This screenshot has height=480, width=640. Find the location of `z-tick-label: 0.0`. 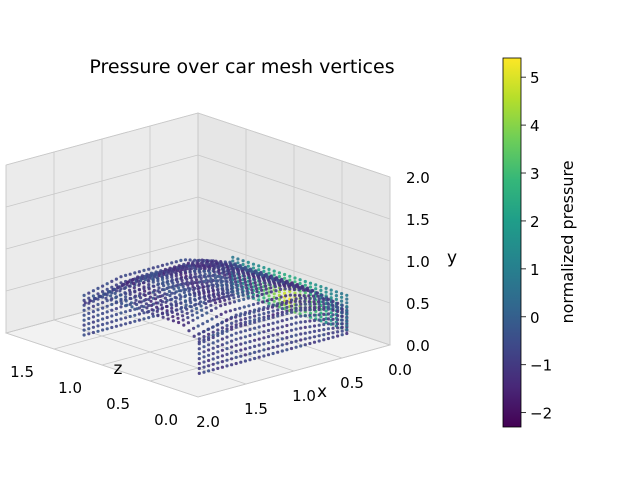

z-tick-label: 0.0 is located at coordinates (166, 420).